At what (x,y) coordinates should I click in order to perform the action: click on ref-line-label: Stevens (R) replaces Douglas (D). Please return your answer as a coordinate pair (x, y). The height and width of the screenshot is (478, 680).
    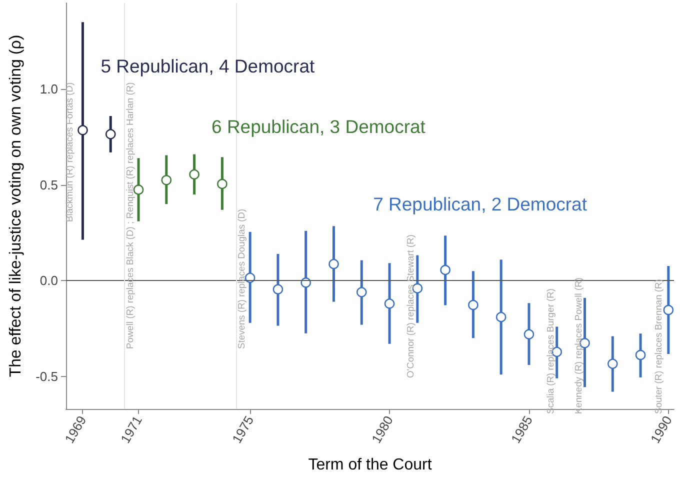
    Looking at the image, I should click on (241, 278).